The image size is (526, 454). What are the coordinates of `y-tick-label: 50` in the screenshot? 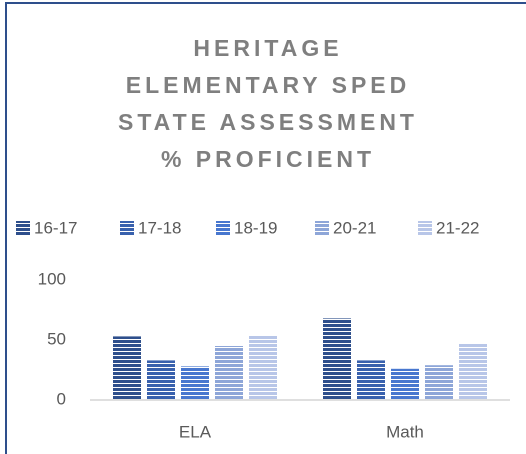 It's located at (56, 338).